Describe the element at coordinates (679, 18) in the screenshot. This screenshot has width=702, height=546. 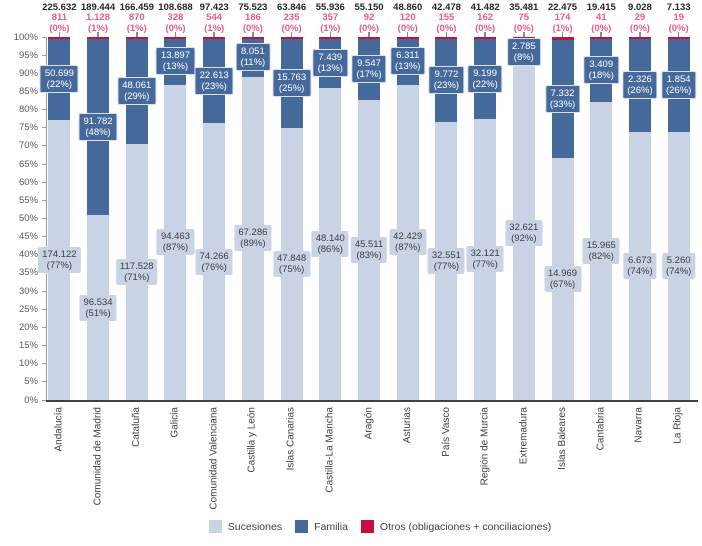
I see `column-header-la-rioja: 7.133 19 (0%)` at that location.